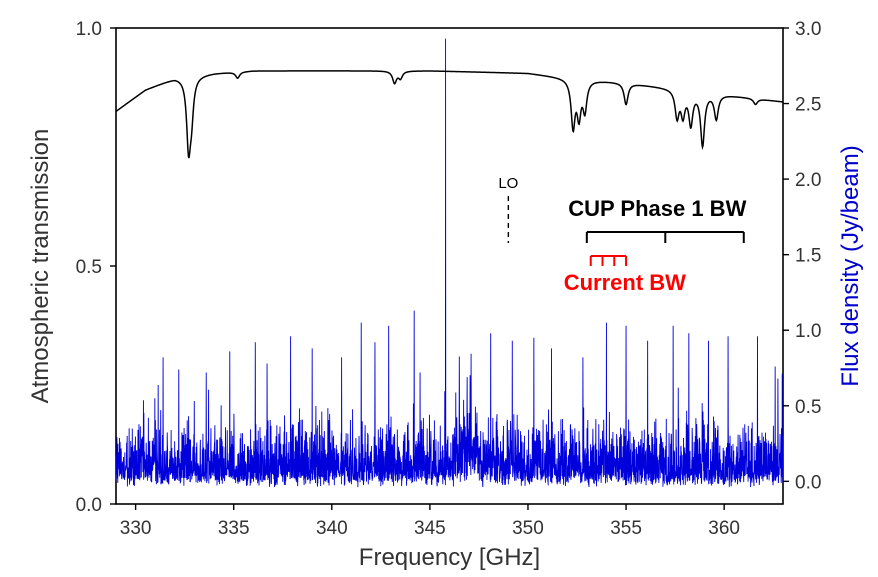  I want to click on transmission-series-line, so click(449, 114).